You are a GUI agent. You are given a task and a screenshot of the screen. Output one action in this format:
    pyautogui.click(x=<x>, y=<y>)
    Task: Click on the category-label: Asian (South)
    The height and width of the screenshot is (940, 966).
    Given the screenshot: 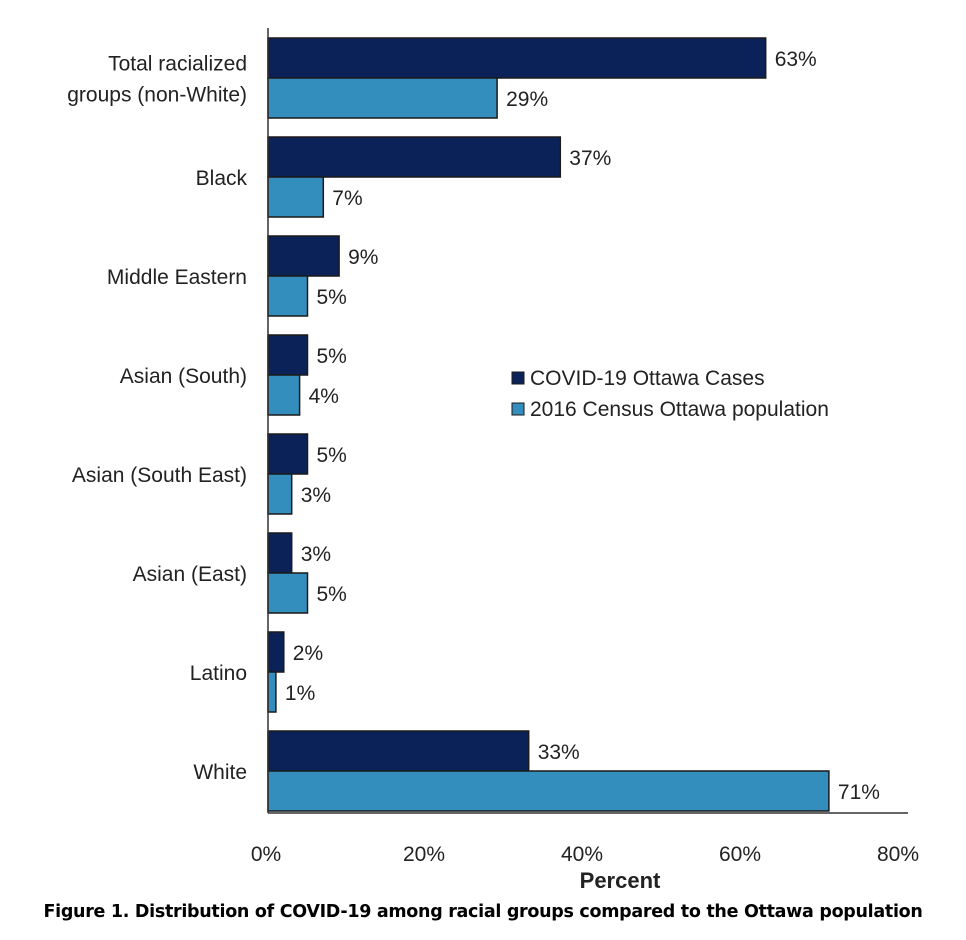 What is the action you would take?
    pyautogui.click(x=183, y=376)
    